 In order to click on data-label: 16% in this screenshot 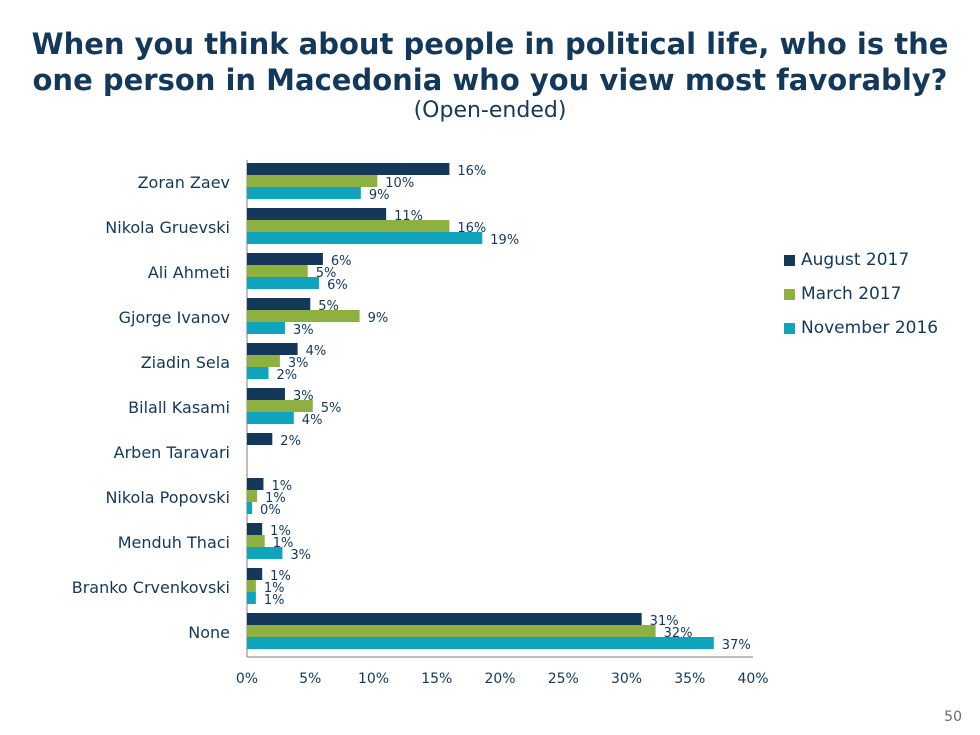, I will do `click(471, 171)`.